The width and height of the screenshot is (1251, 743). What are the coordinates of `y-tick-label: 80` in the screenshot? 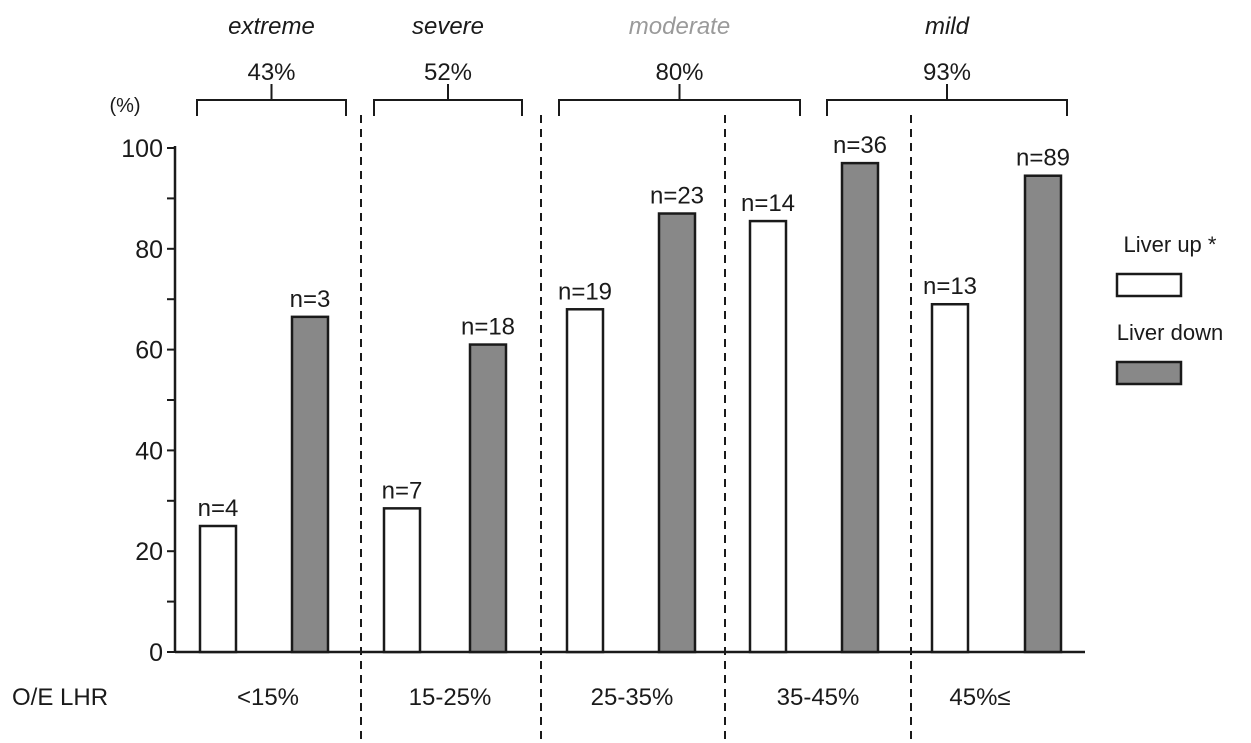 It's located at (149, 250).